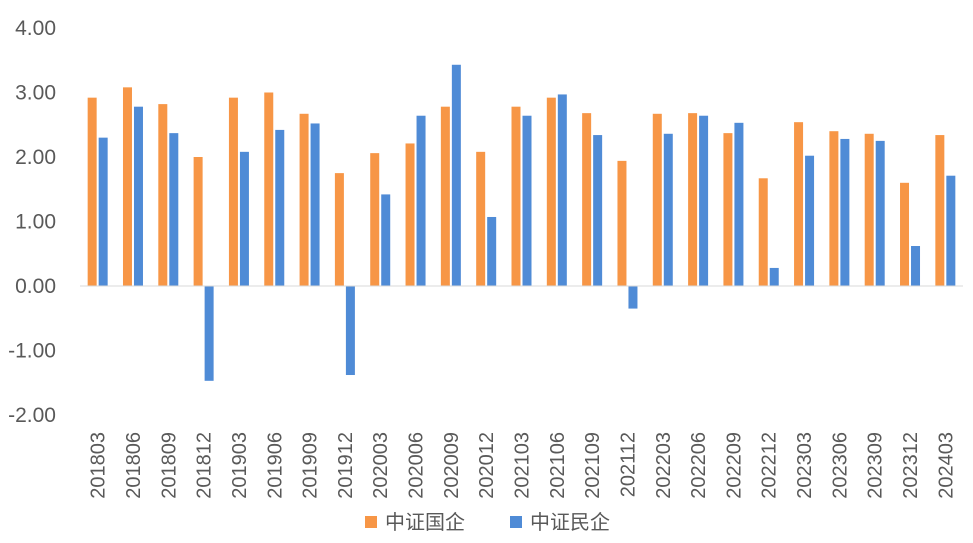 The image size is (973, 543). What do you see at coordinates (876, 465) in the screenshot?
I see `x-tick-label: 202309` at bounding box center [876, 465].